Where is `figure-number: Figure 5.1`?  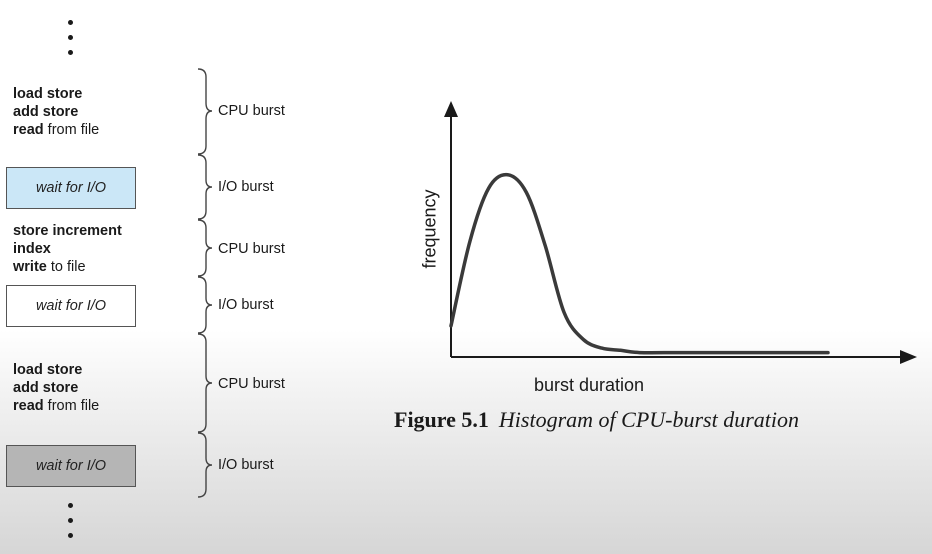 figure-number: Figure 5.1 is located at coordinates (441, 419).